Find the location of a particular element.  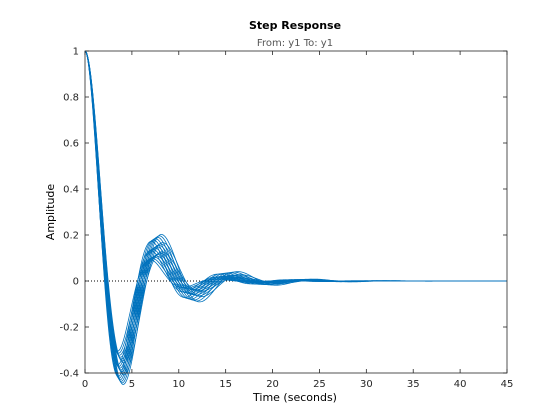

y-tick-label: 0.6 is located at coordinates (71, 144).